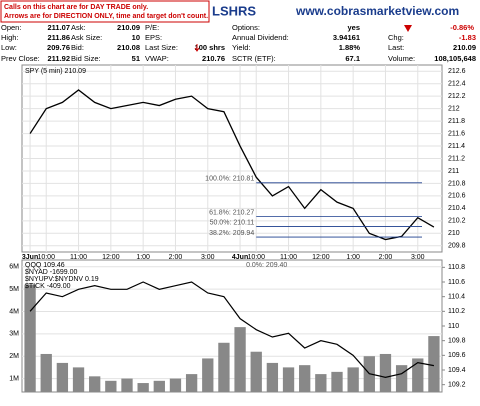  I want to click on y2-tick-label: 110.2, so click(456, 311).